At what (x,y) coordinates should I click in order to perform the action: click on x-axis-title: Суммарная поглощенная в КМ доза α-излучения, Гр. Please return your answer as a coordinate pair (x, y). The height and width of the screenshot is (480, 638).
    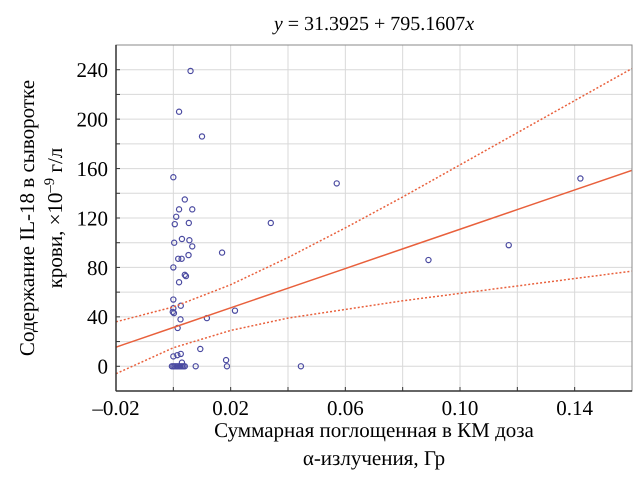
    Looking at the image, I should click on (374, 444).